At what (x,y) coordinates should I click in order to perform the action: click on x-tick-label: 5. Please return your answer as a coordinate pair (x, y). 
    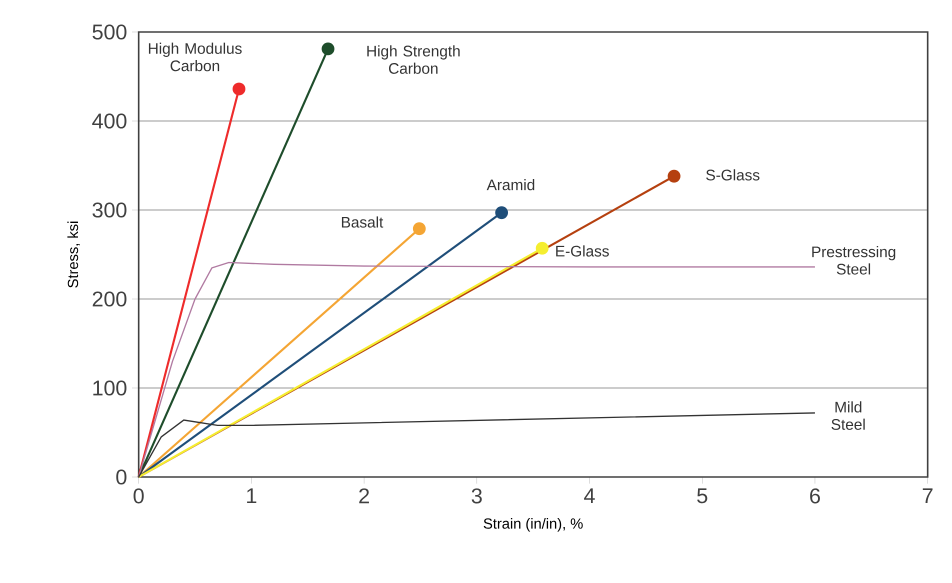
    Looking at the image, I should click on (702, 496).